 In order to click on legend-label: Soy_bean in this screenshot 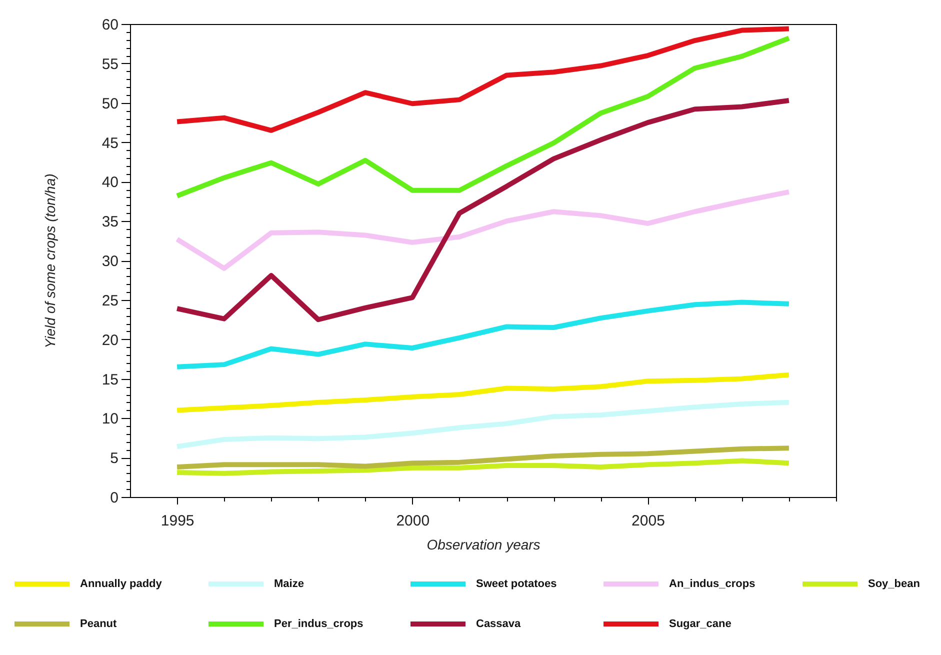, I will do `click(894, 584)`.